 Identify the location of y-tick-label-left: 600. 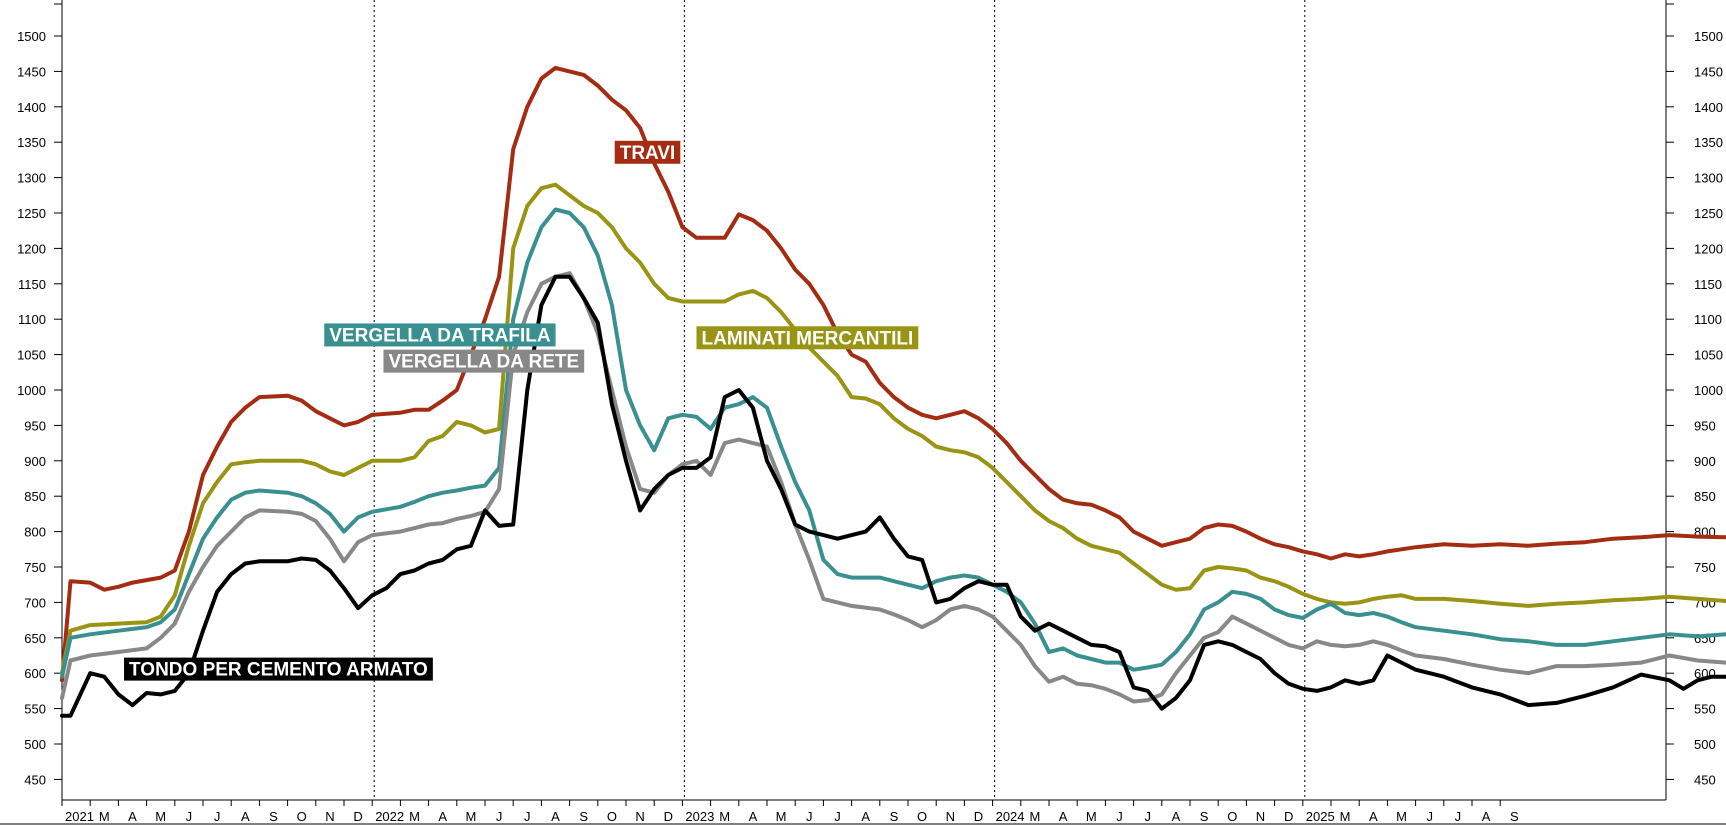
(35, 673).